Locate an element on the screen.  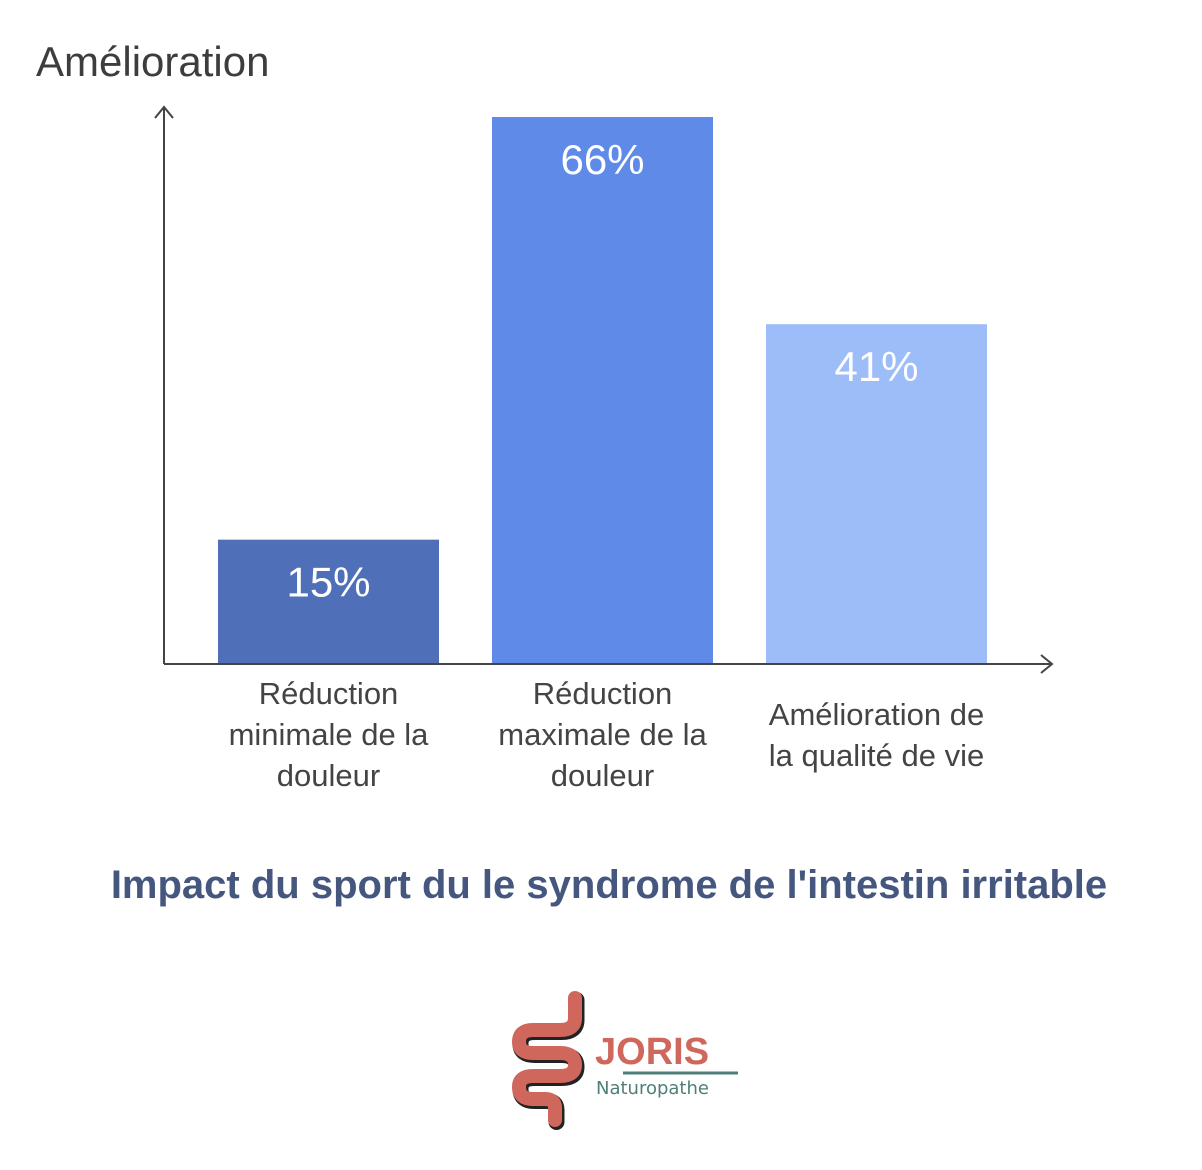
category-label-line: minimale de la is located at coordinates (328, 734).